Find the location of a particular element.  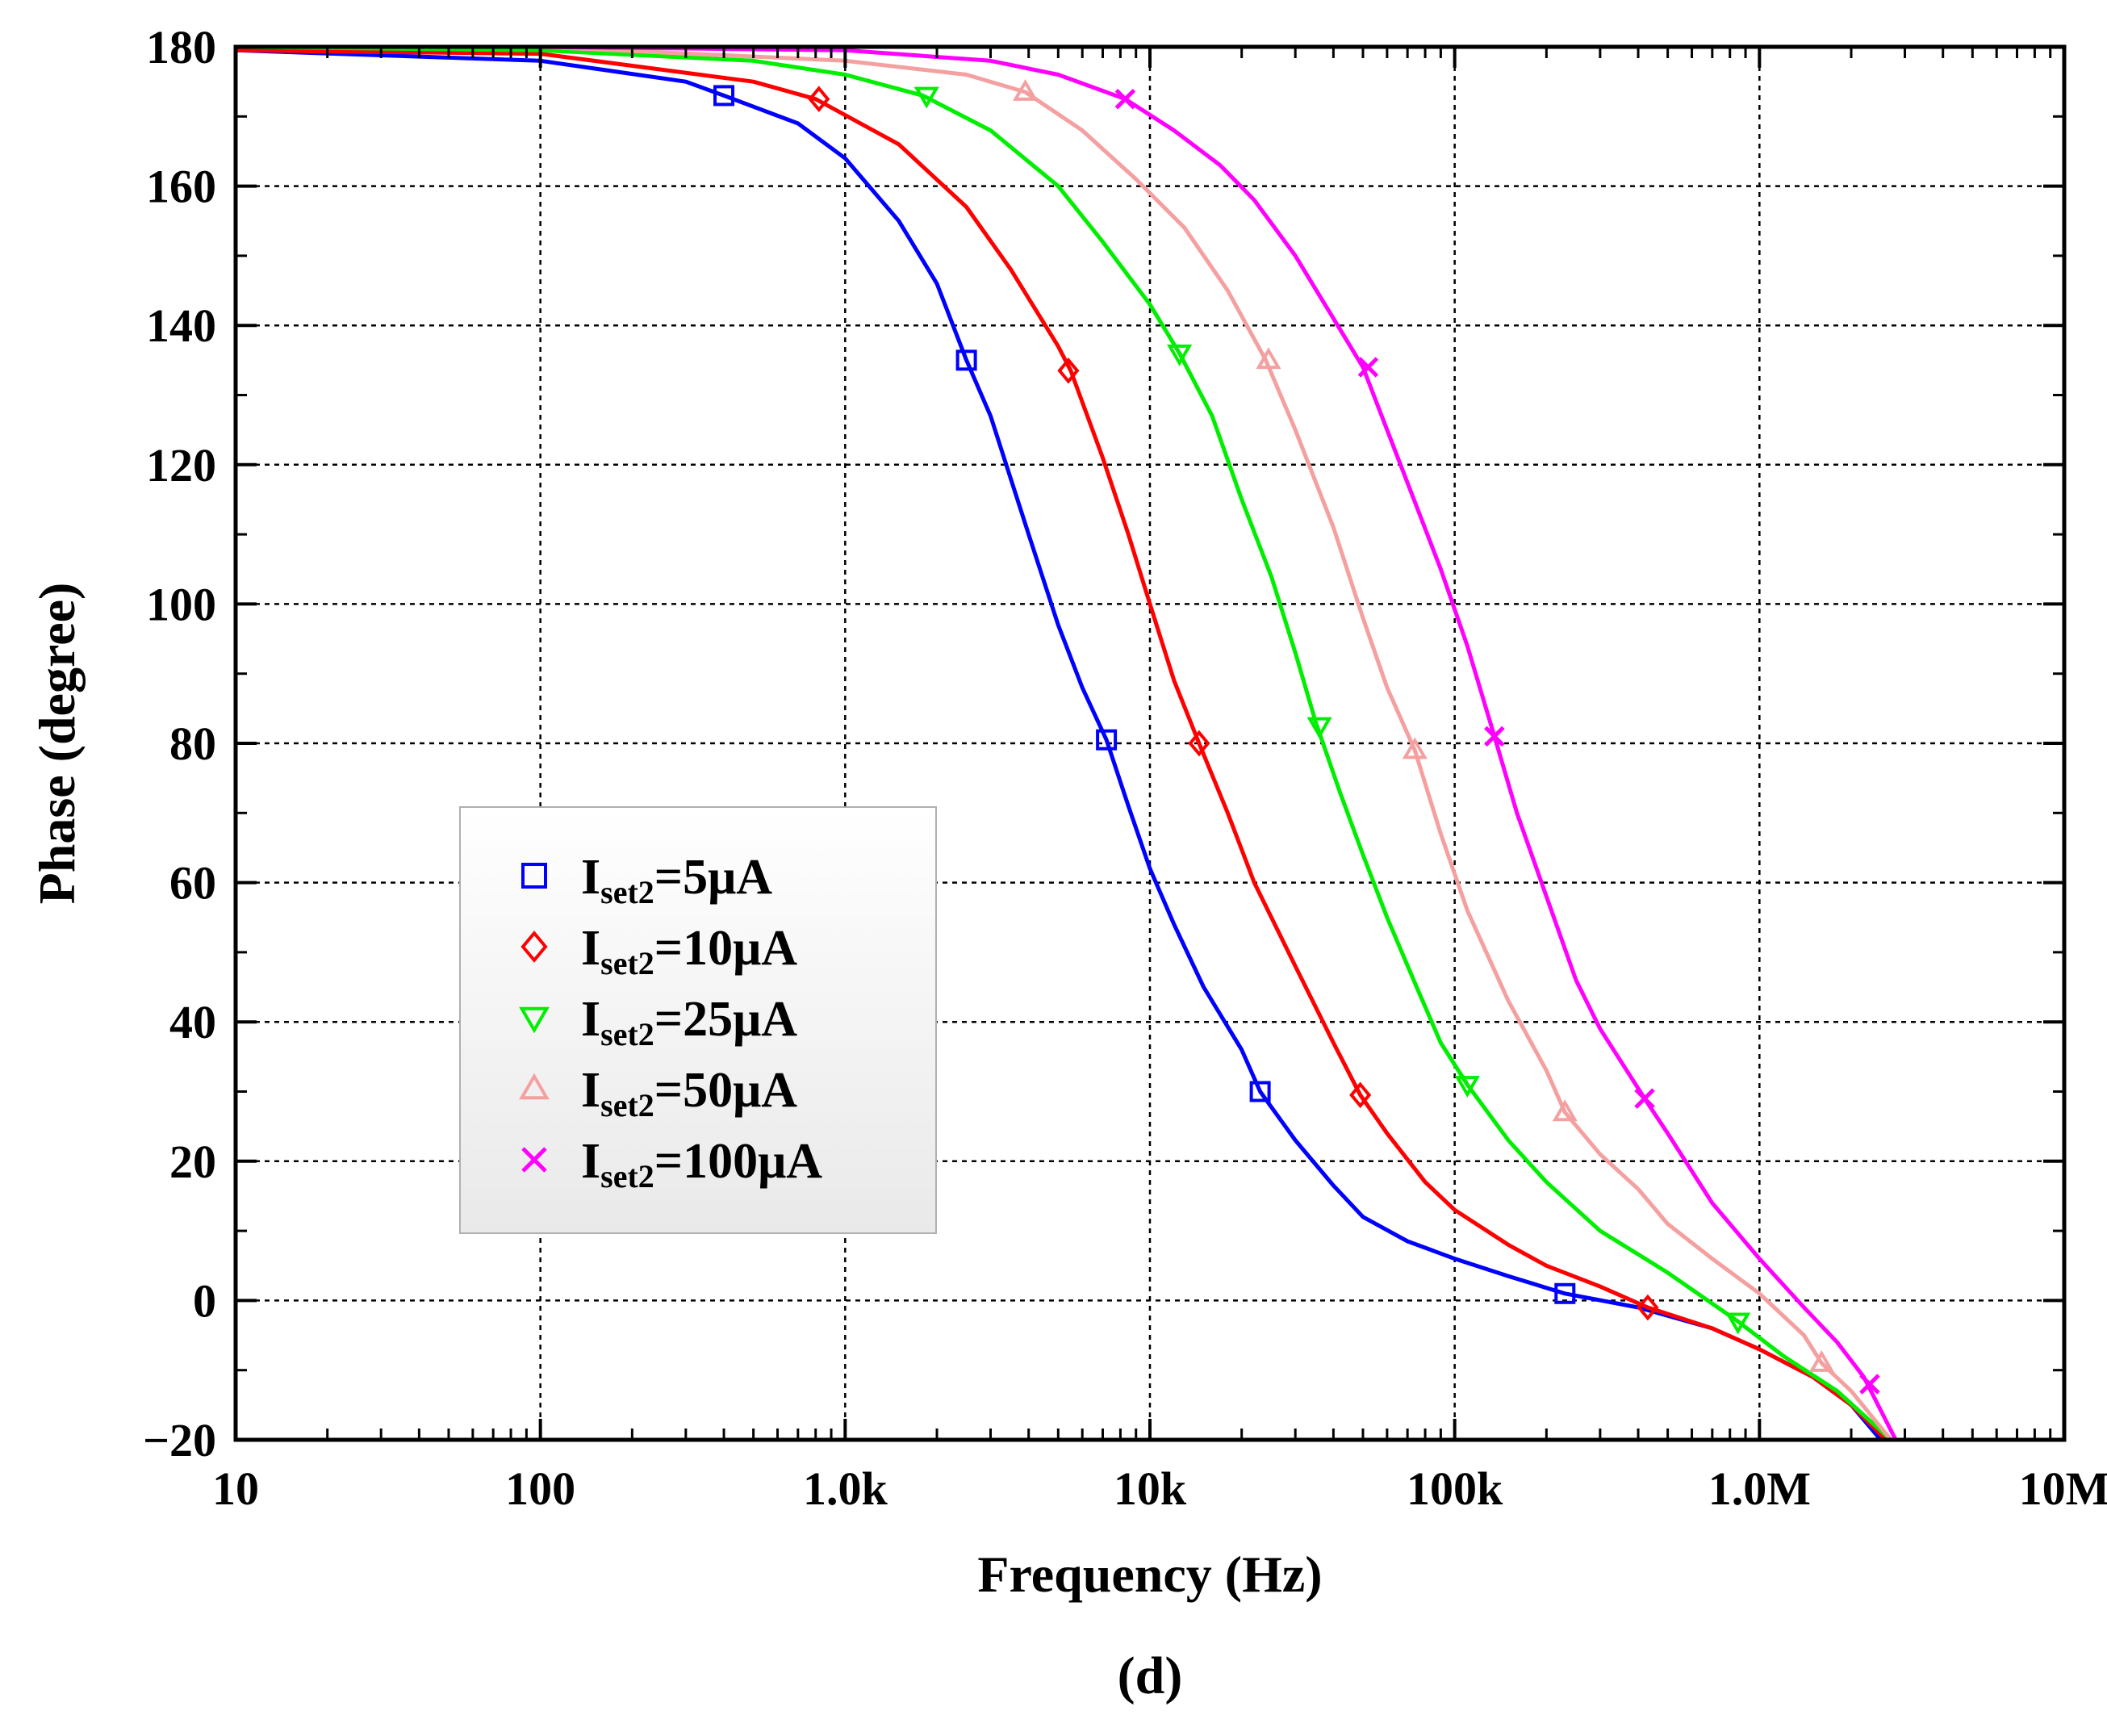

y-tick-label: 180 is located at coordinates (181, 47).